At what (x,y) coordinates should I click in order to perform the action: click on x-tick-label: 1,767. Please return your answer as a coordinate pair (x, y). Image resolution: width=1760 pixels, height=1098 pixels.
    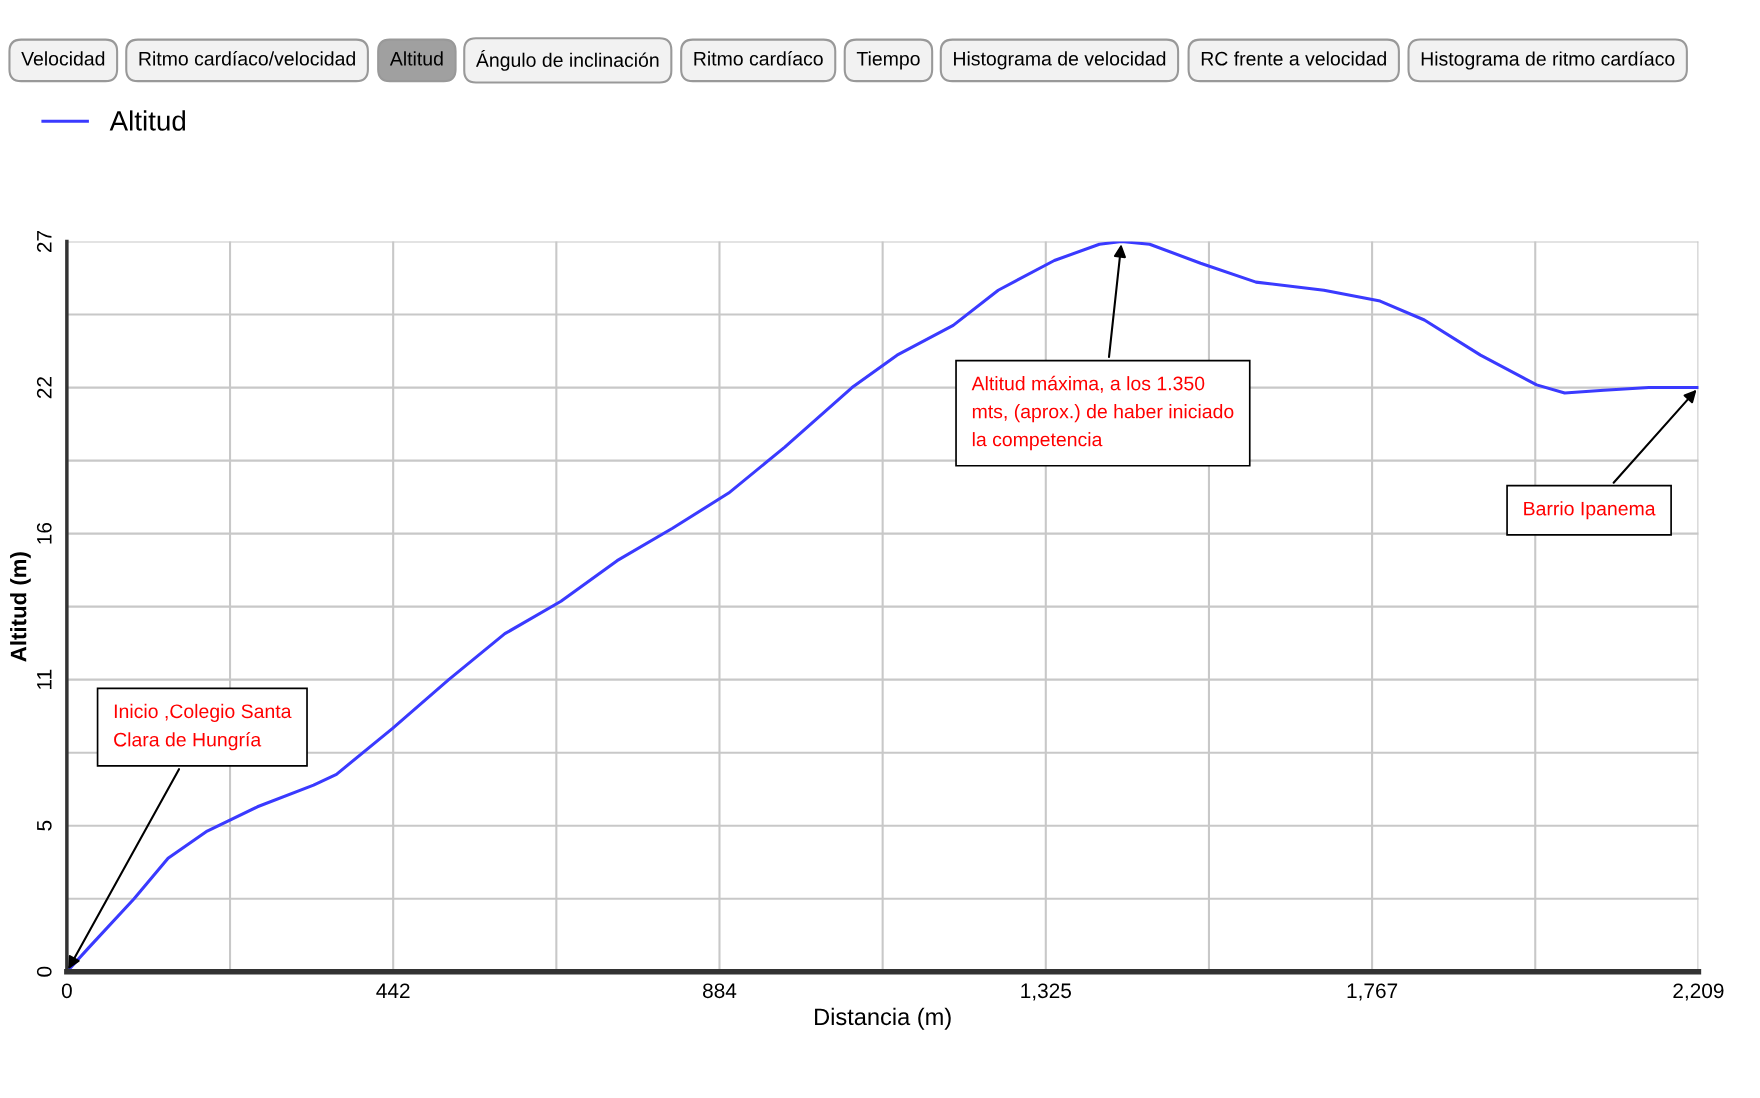
    Looking at the image, I should click on (1372, 992).